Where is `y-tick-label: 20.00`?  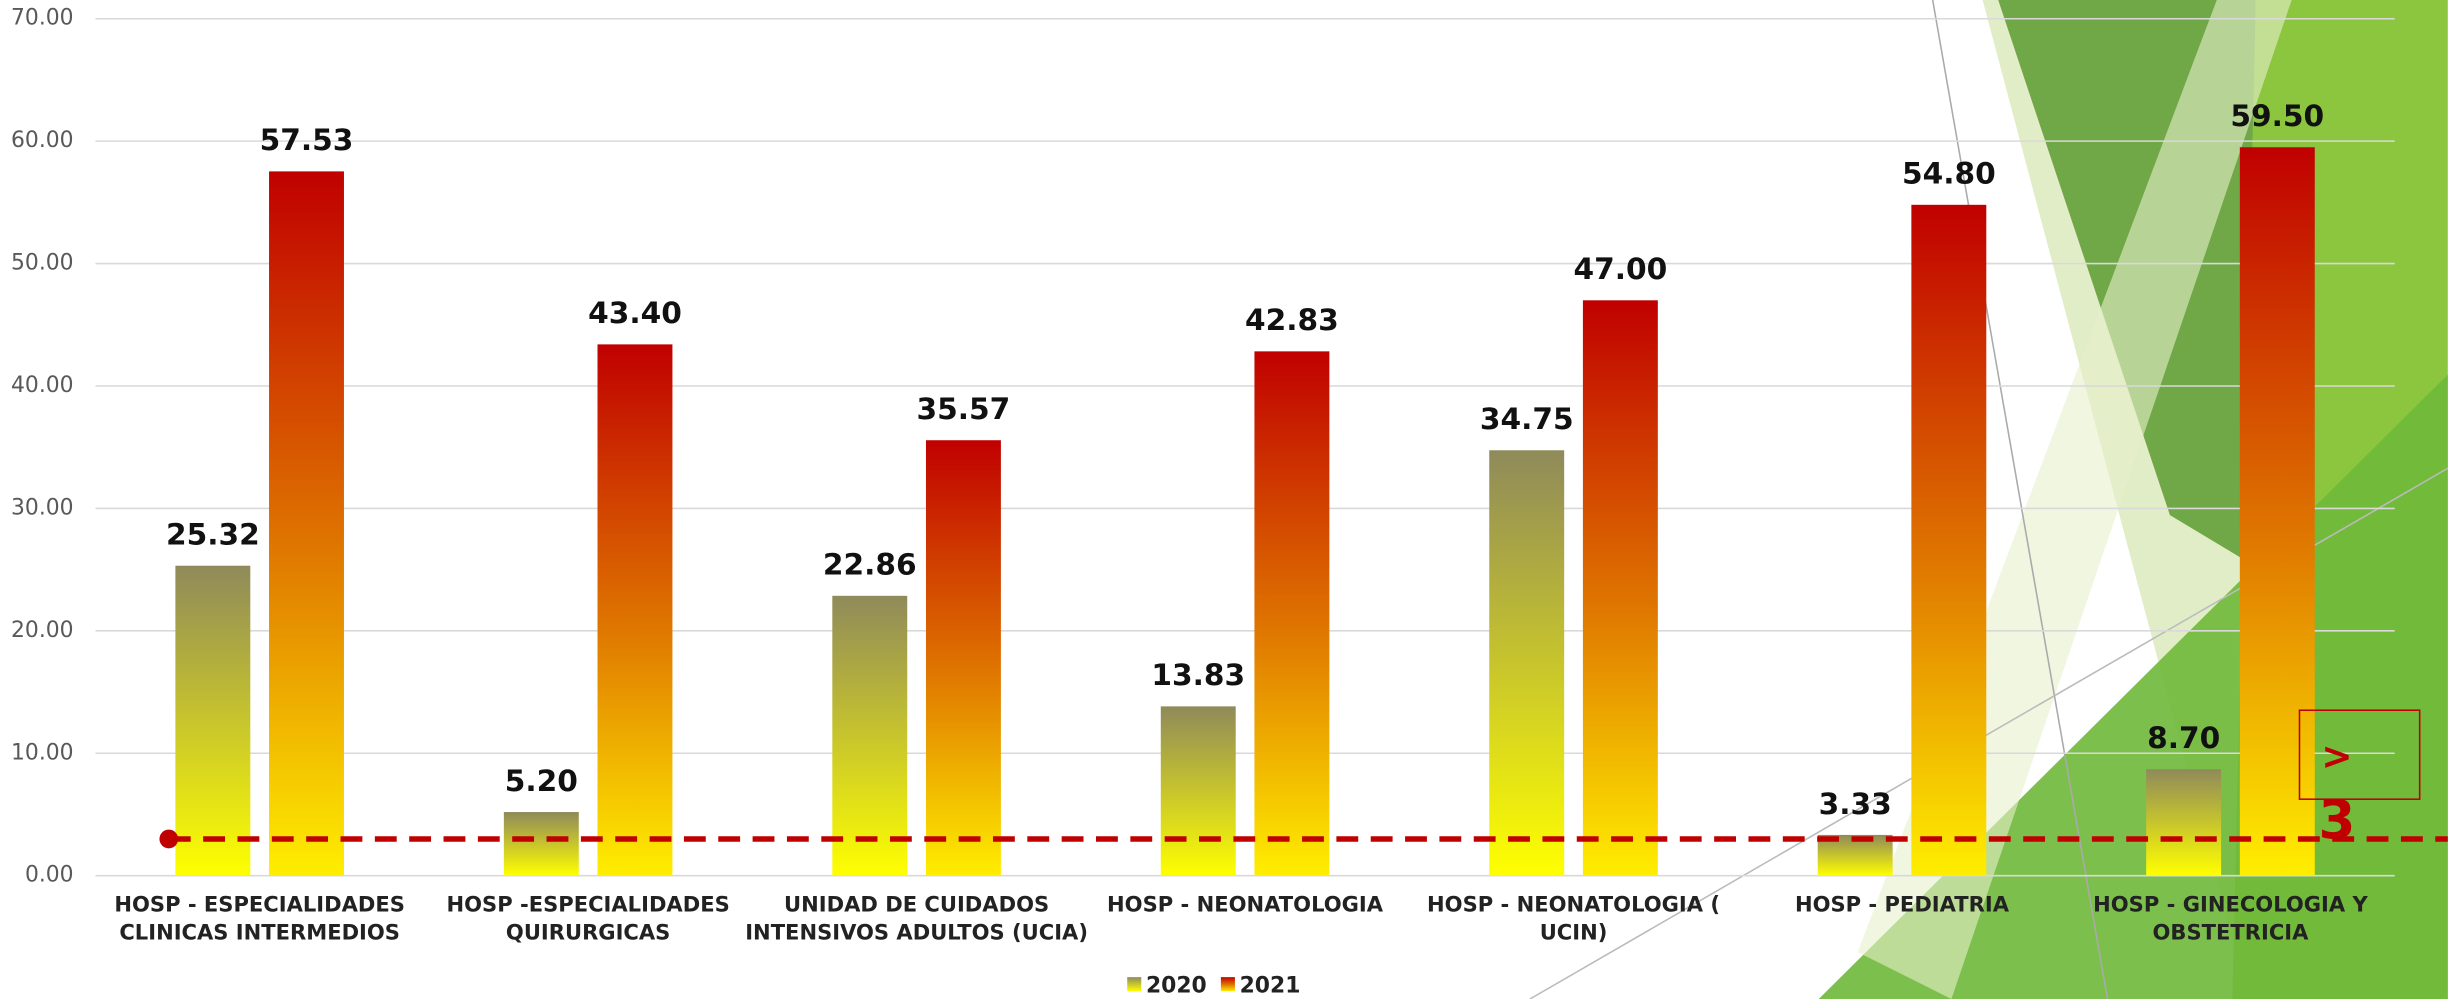
y-tick-label: 20.00 is located at coordinates (42, 630).